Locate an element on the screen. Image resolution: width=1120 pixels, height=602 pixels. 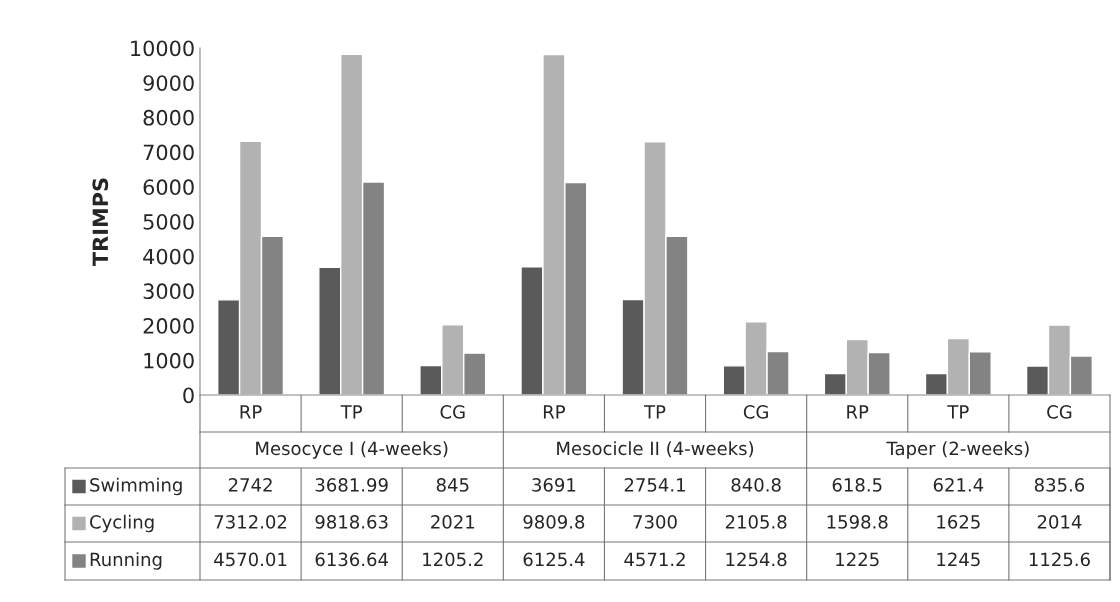
data-label: 6136.64 is located at coordinates (351, 559).